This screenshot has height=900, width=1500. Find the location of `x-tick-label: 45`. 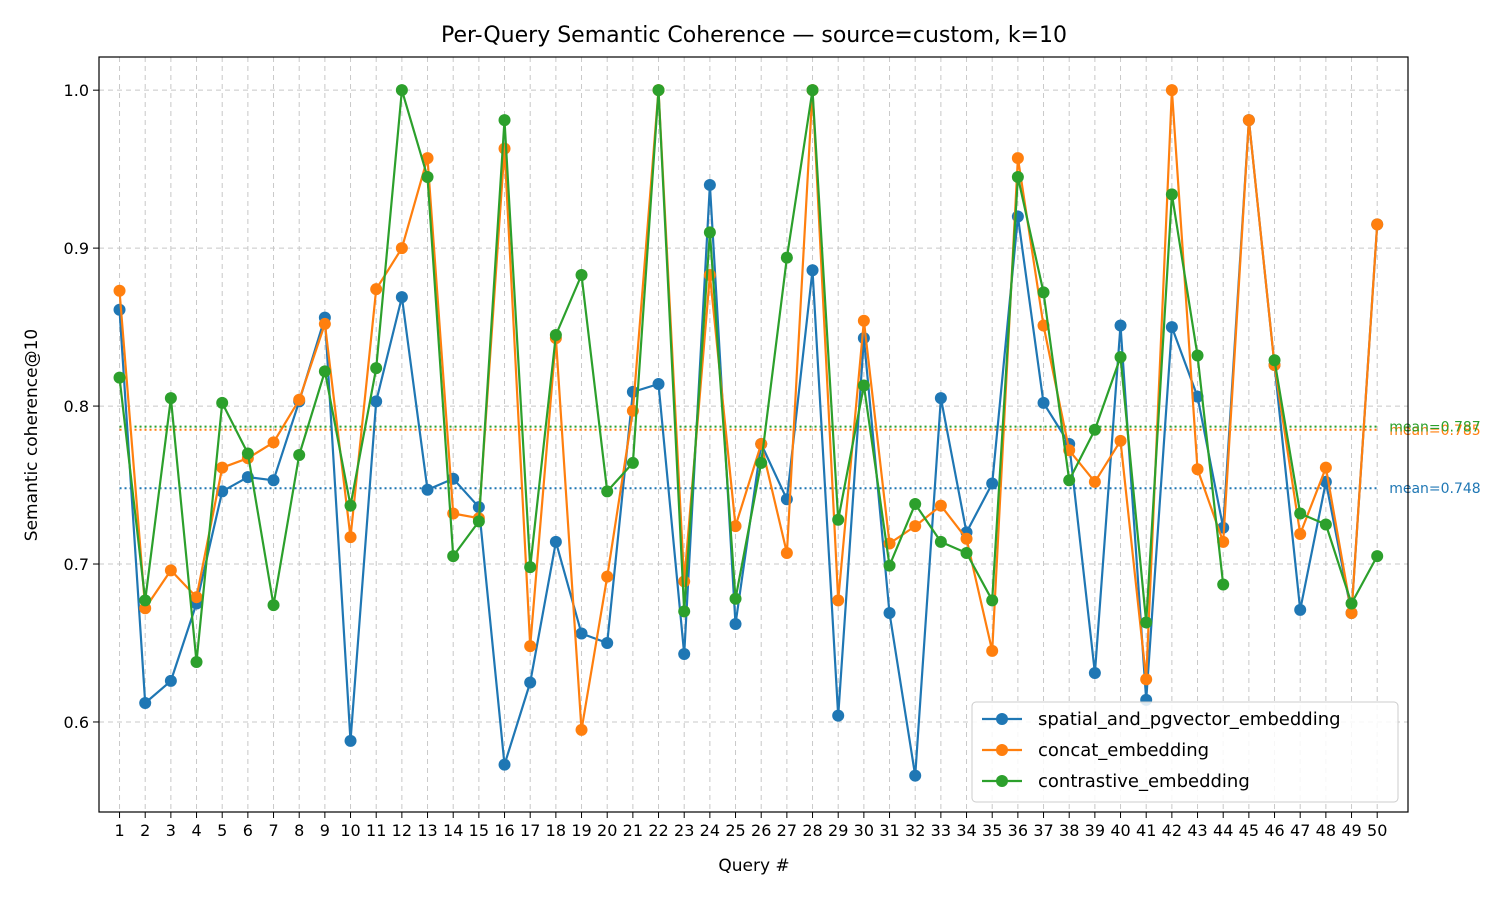

x-tick-label: 45 is located at coordinates (1249, 830).